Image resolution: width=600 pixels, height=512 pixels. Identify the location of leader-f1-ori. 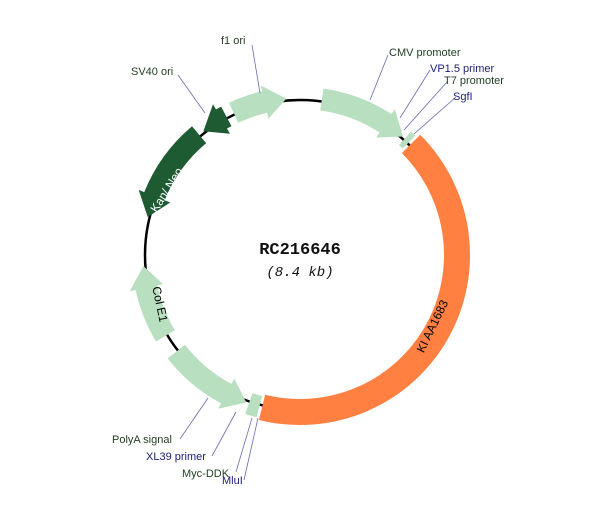
(256, 69).